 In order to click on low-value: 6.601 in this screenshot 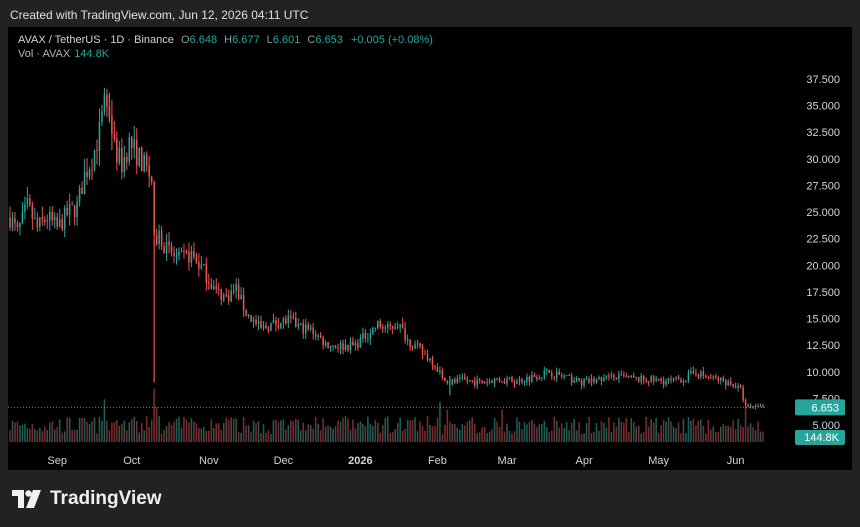, I will do `click(286, 40)`.